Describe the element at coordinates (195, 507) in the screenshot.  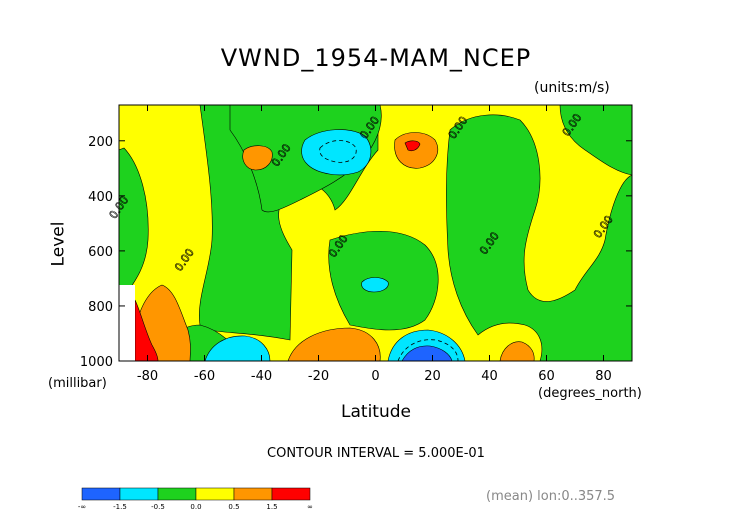
I see `colorbar-label: 0.0` at that location.